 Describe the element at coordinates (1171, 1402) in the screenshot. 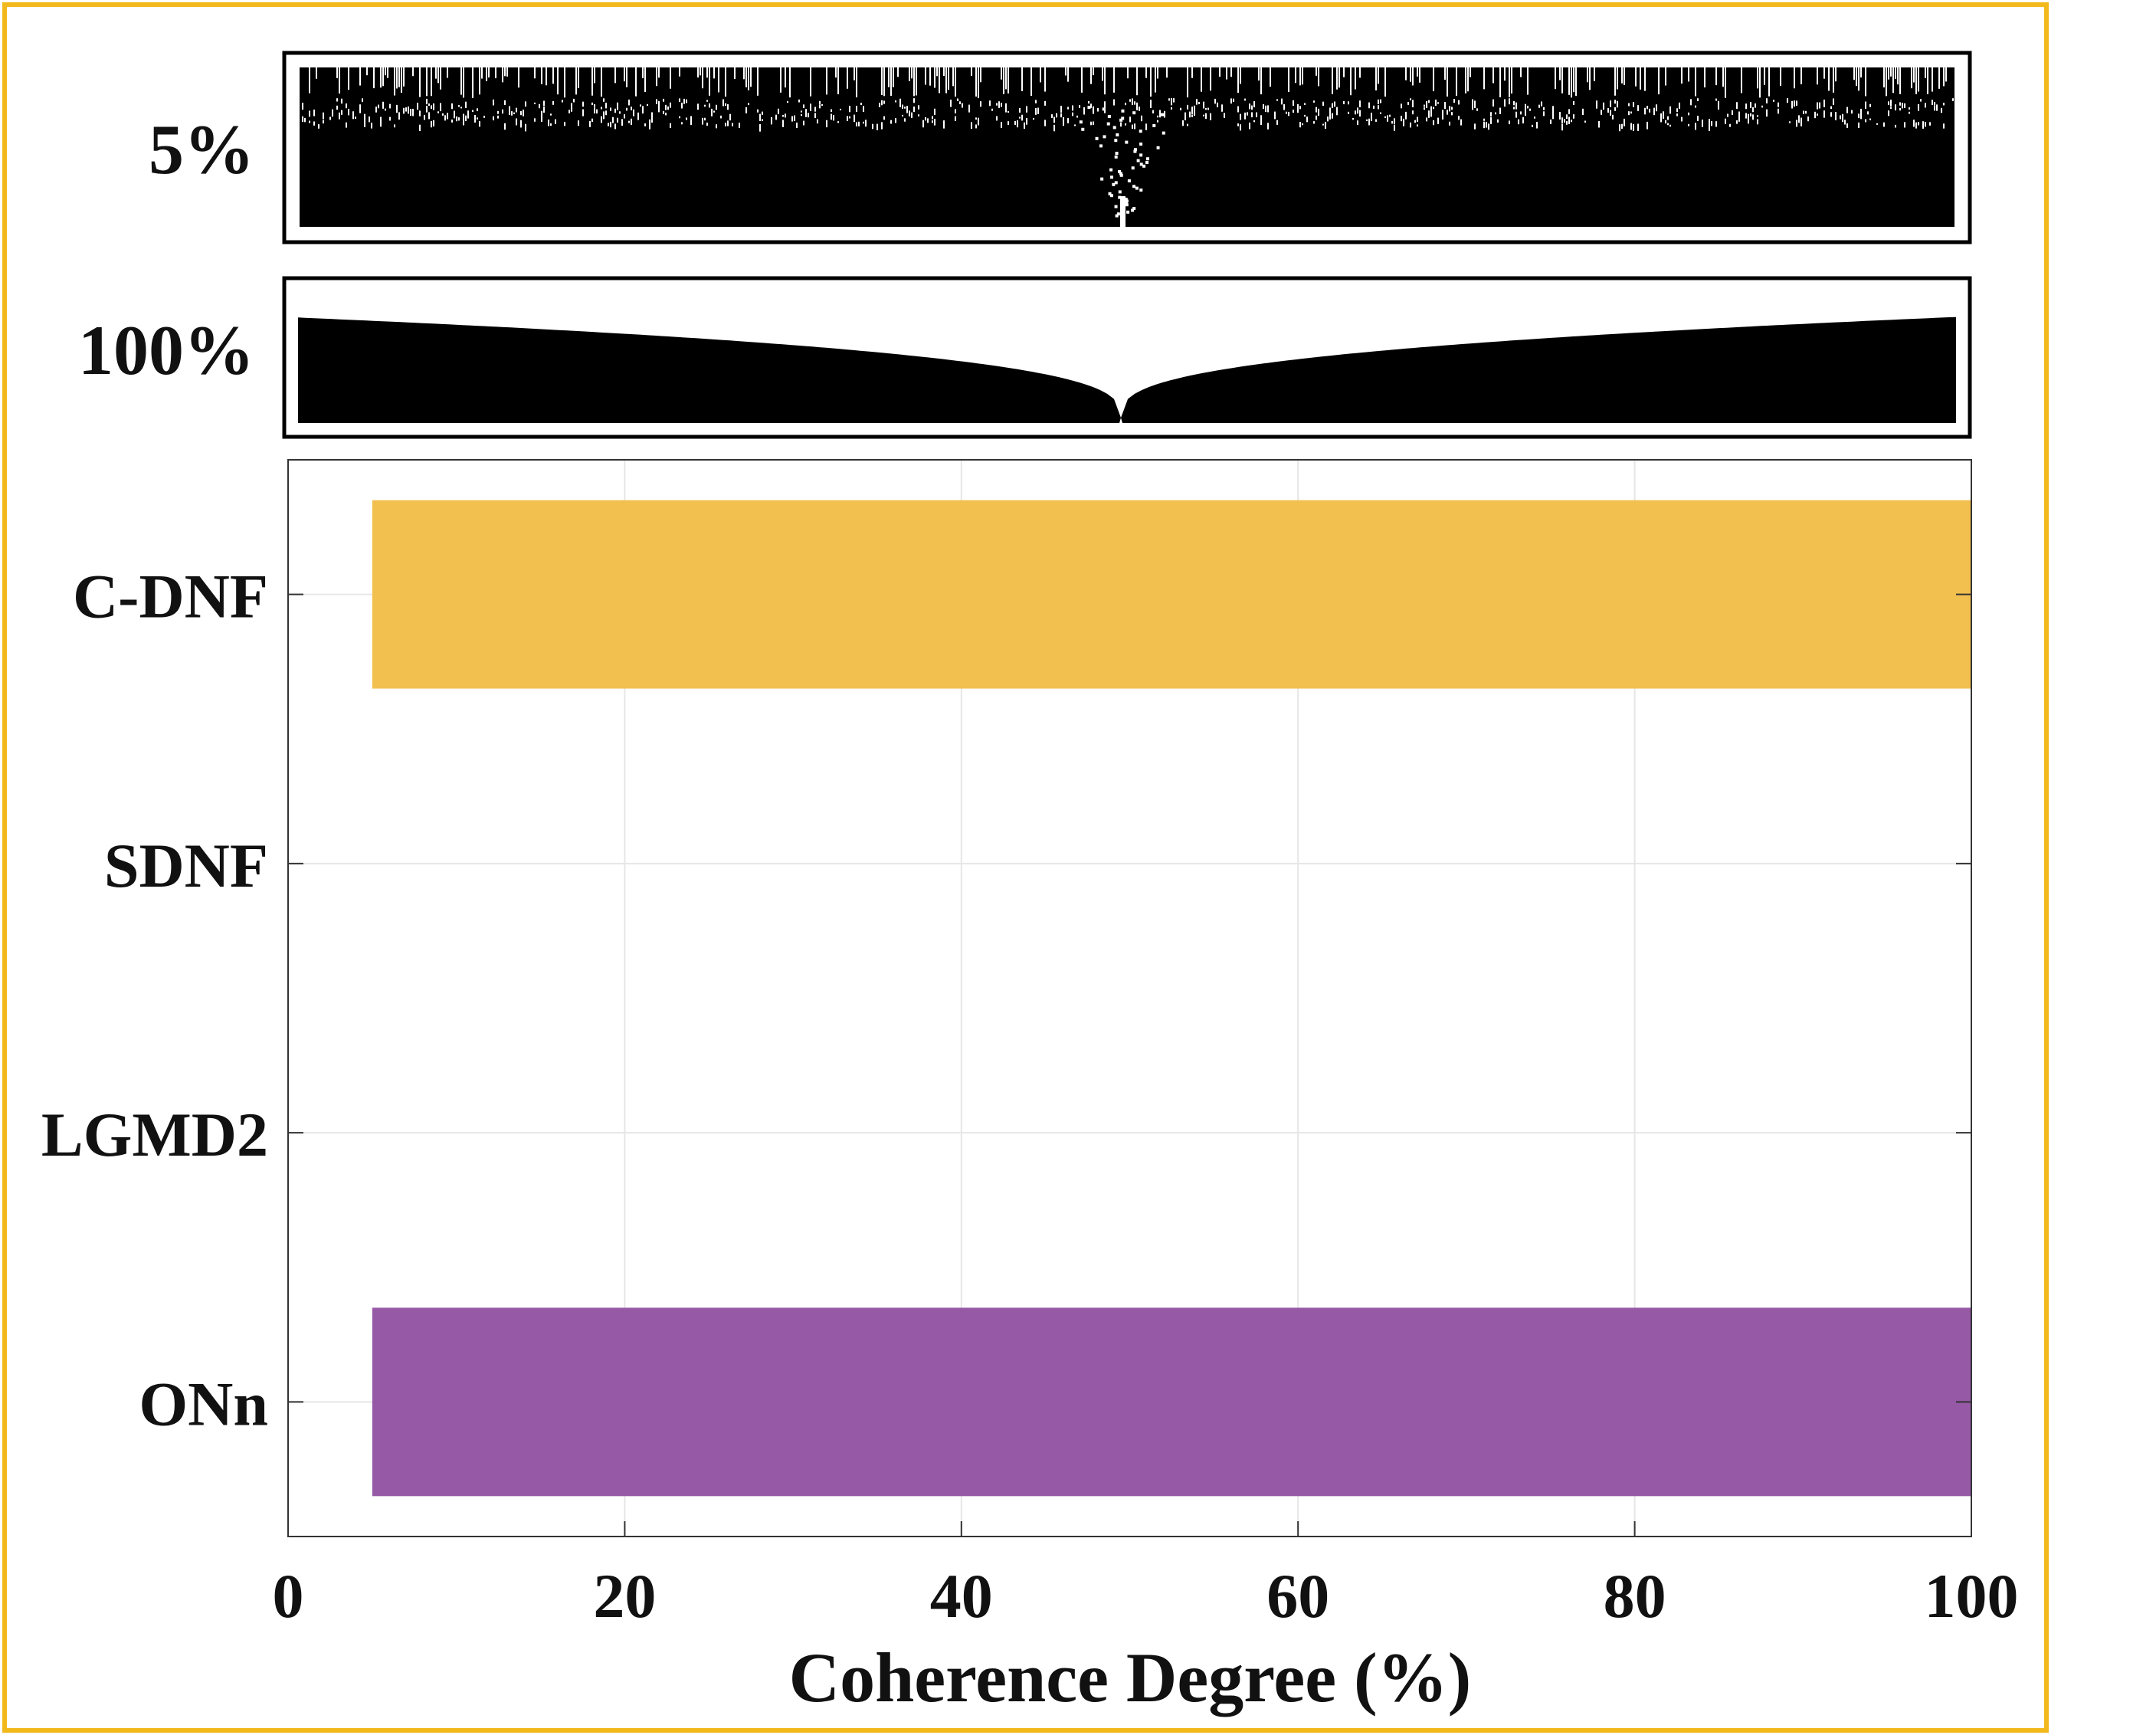

I see `bar-onn` at that location.